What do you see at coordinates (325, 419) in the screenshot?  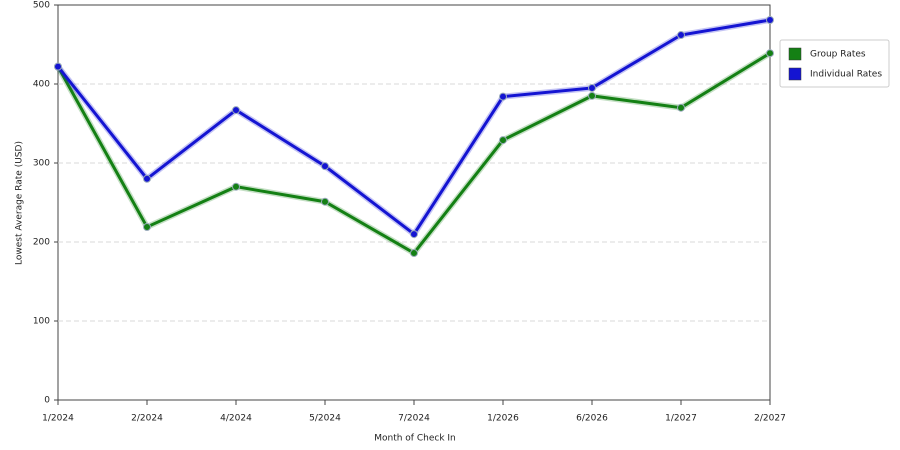 I see `x-tick-label: 5/2024` at bounding box center [325, 419].